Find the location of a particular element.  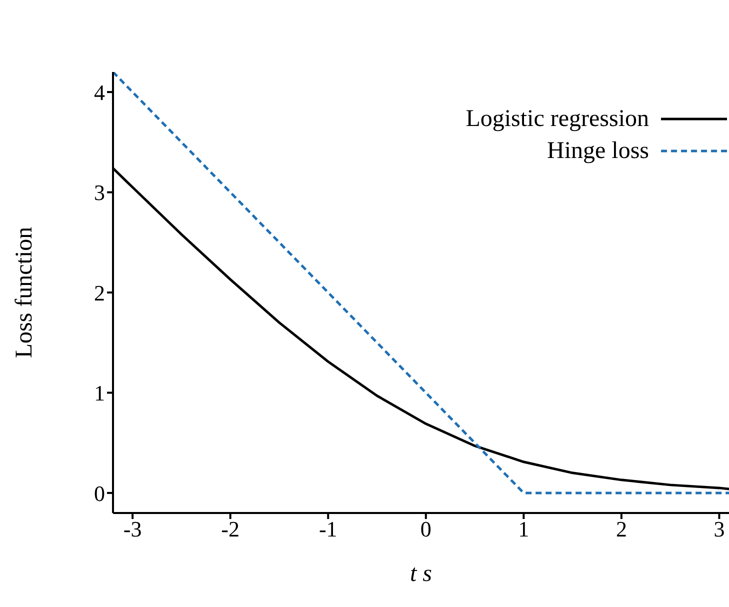

x-tick-label: 0 is located at coordinates (426, 529).